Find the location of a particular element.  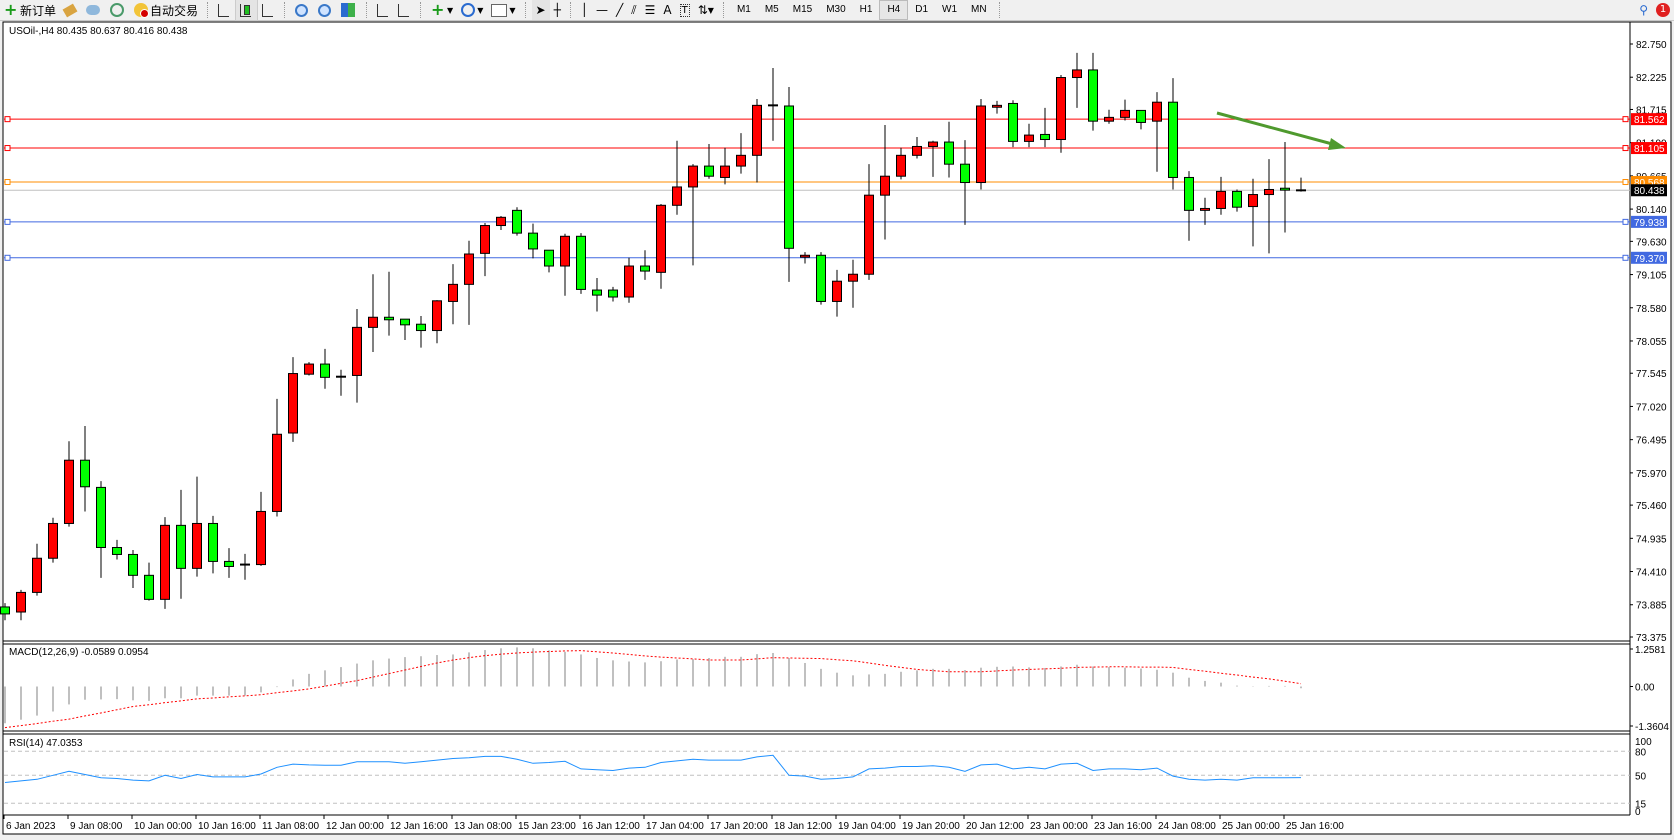

tile-windows-button is located at coordinates (349, 10).